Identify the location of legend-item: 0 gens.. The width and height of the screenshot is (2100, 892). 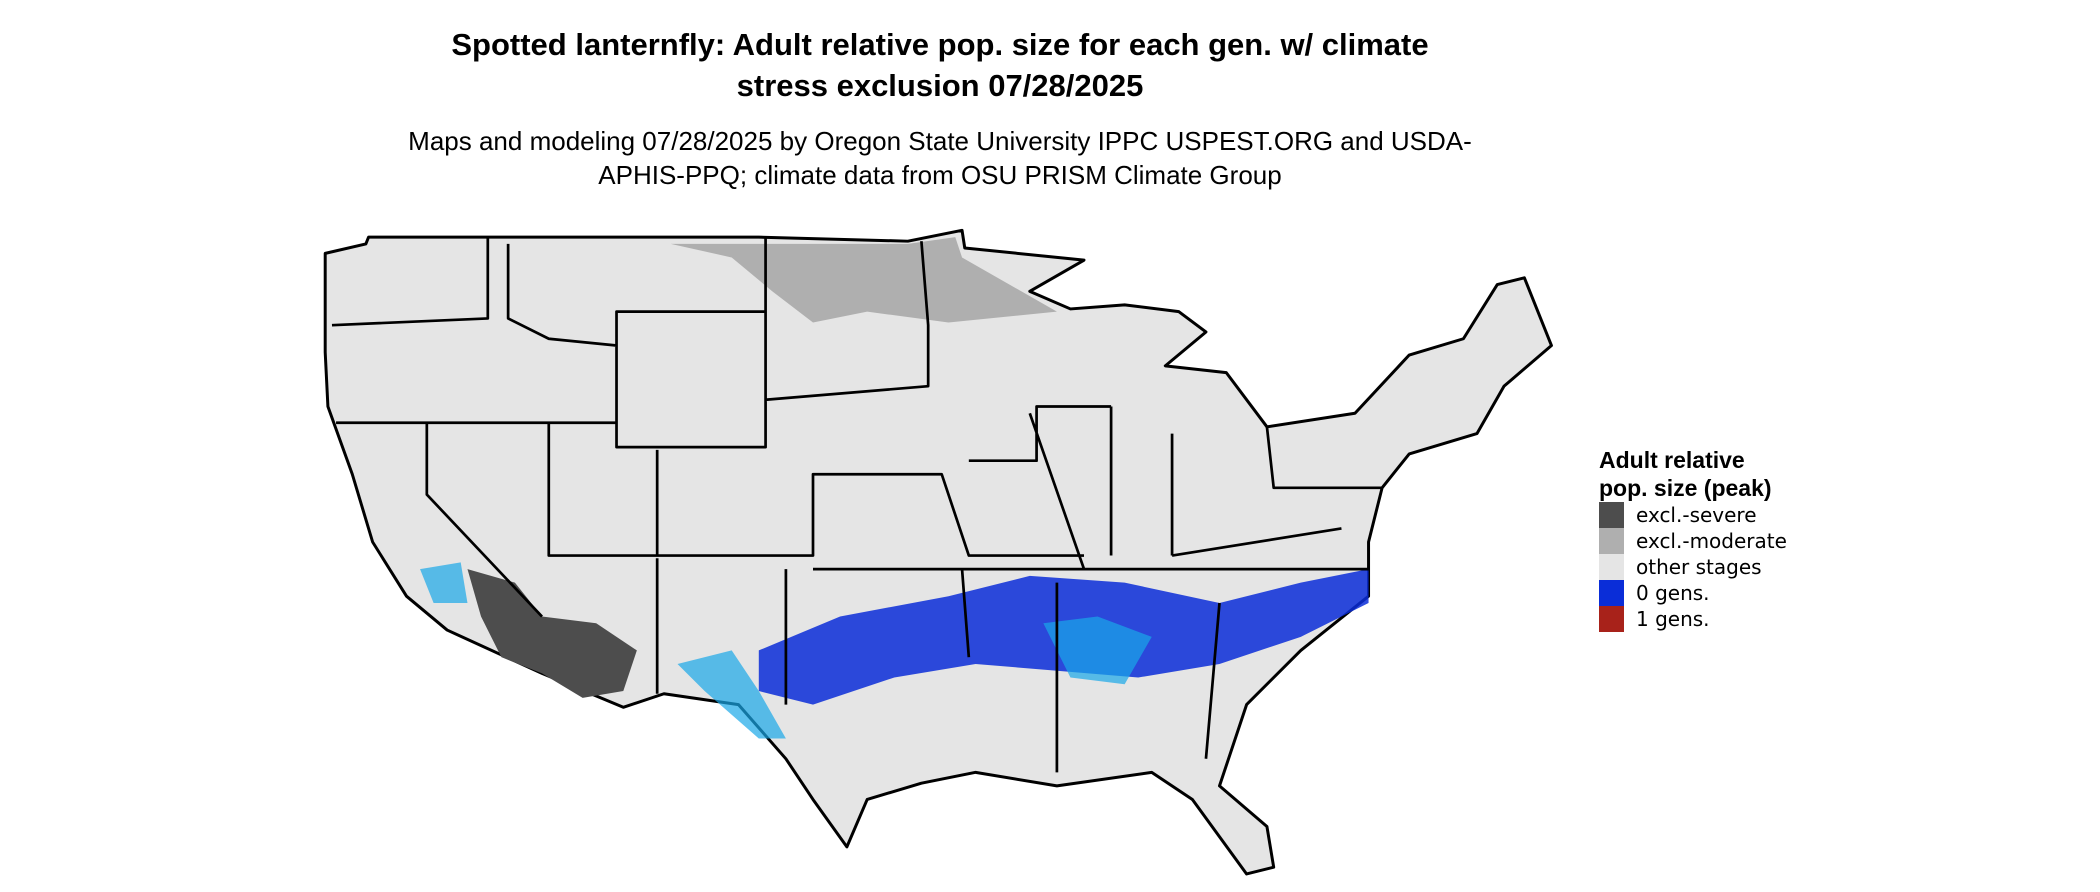
(1699, 593).